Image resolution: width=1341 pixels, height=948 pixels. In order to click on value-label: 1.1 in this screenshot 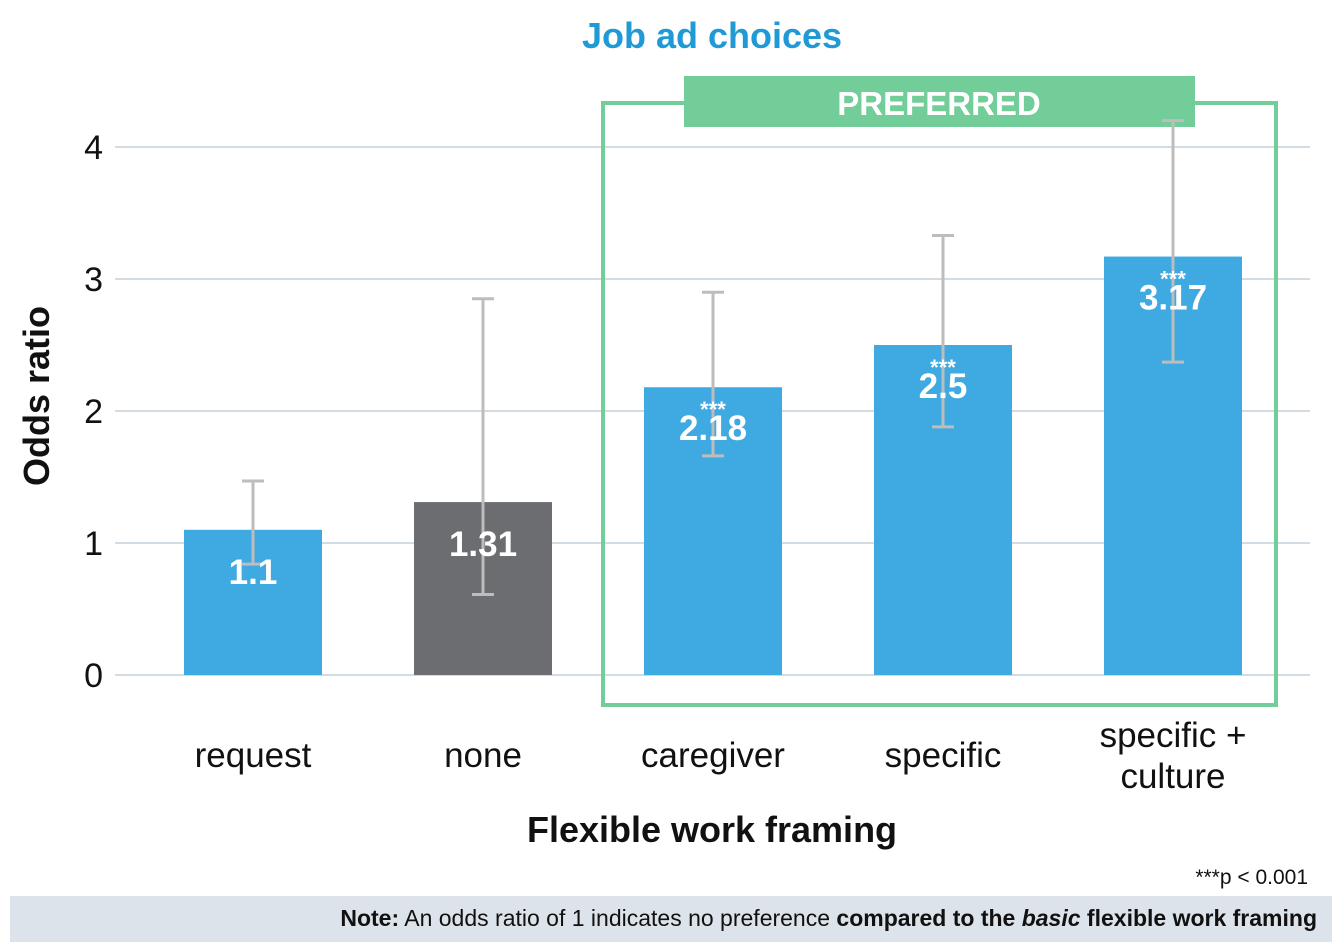, I will do `click(253, 572)`.